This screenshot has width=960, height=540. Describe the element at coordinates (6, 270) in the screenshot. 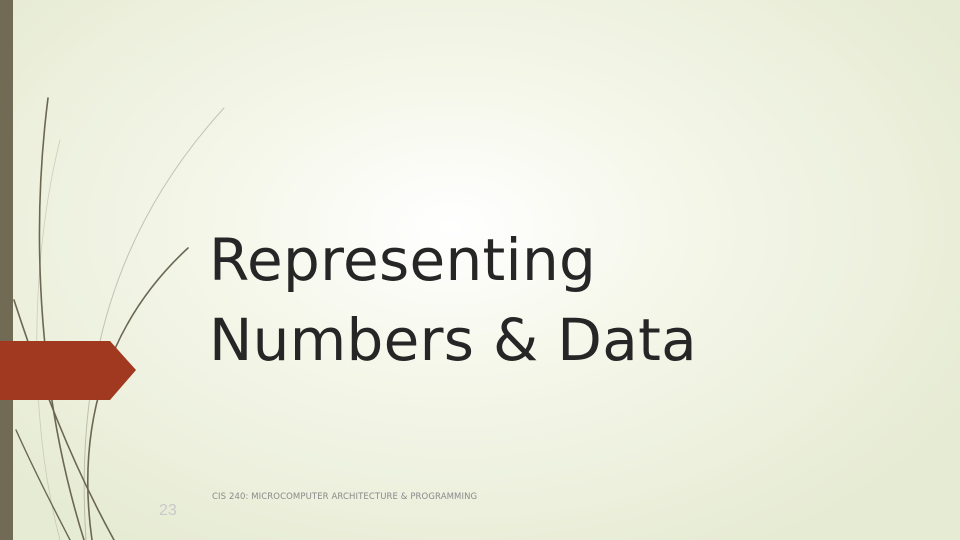

I see `left-accent-bar` at that location.